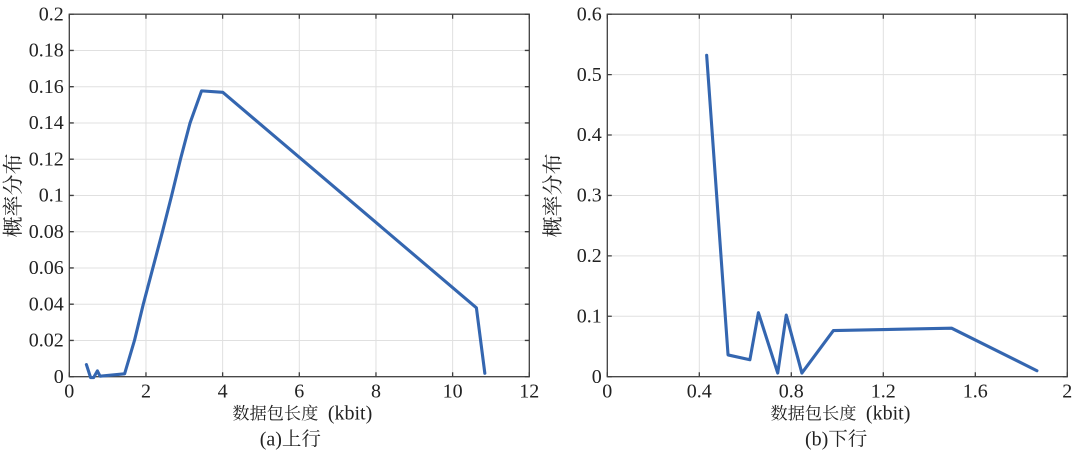 Image resolution: width=1080 pixels, height=454 pixels. Describe the element at coordinates (589, 14) in the screenshot. I see `svg-text: 0.6` at that location.